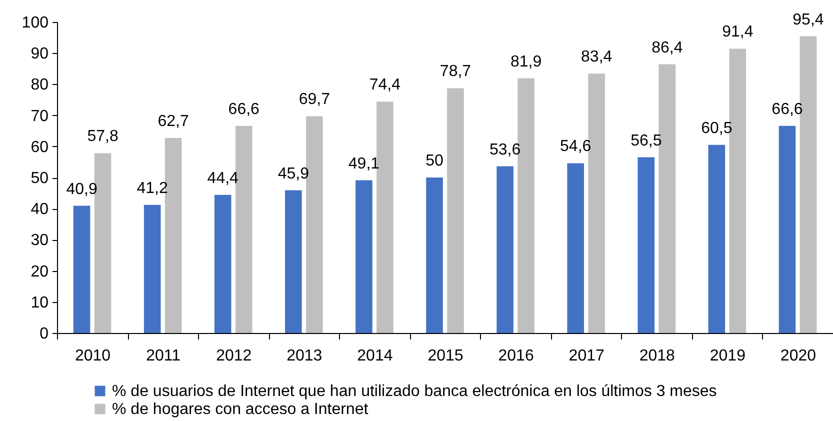  Describe the element at coordinates (505, 149) in the screenshot. I see `data-label: 53,6` at that location.